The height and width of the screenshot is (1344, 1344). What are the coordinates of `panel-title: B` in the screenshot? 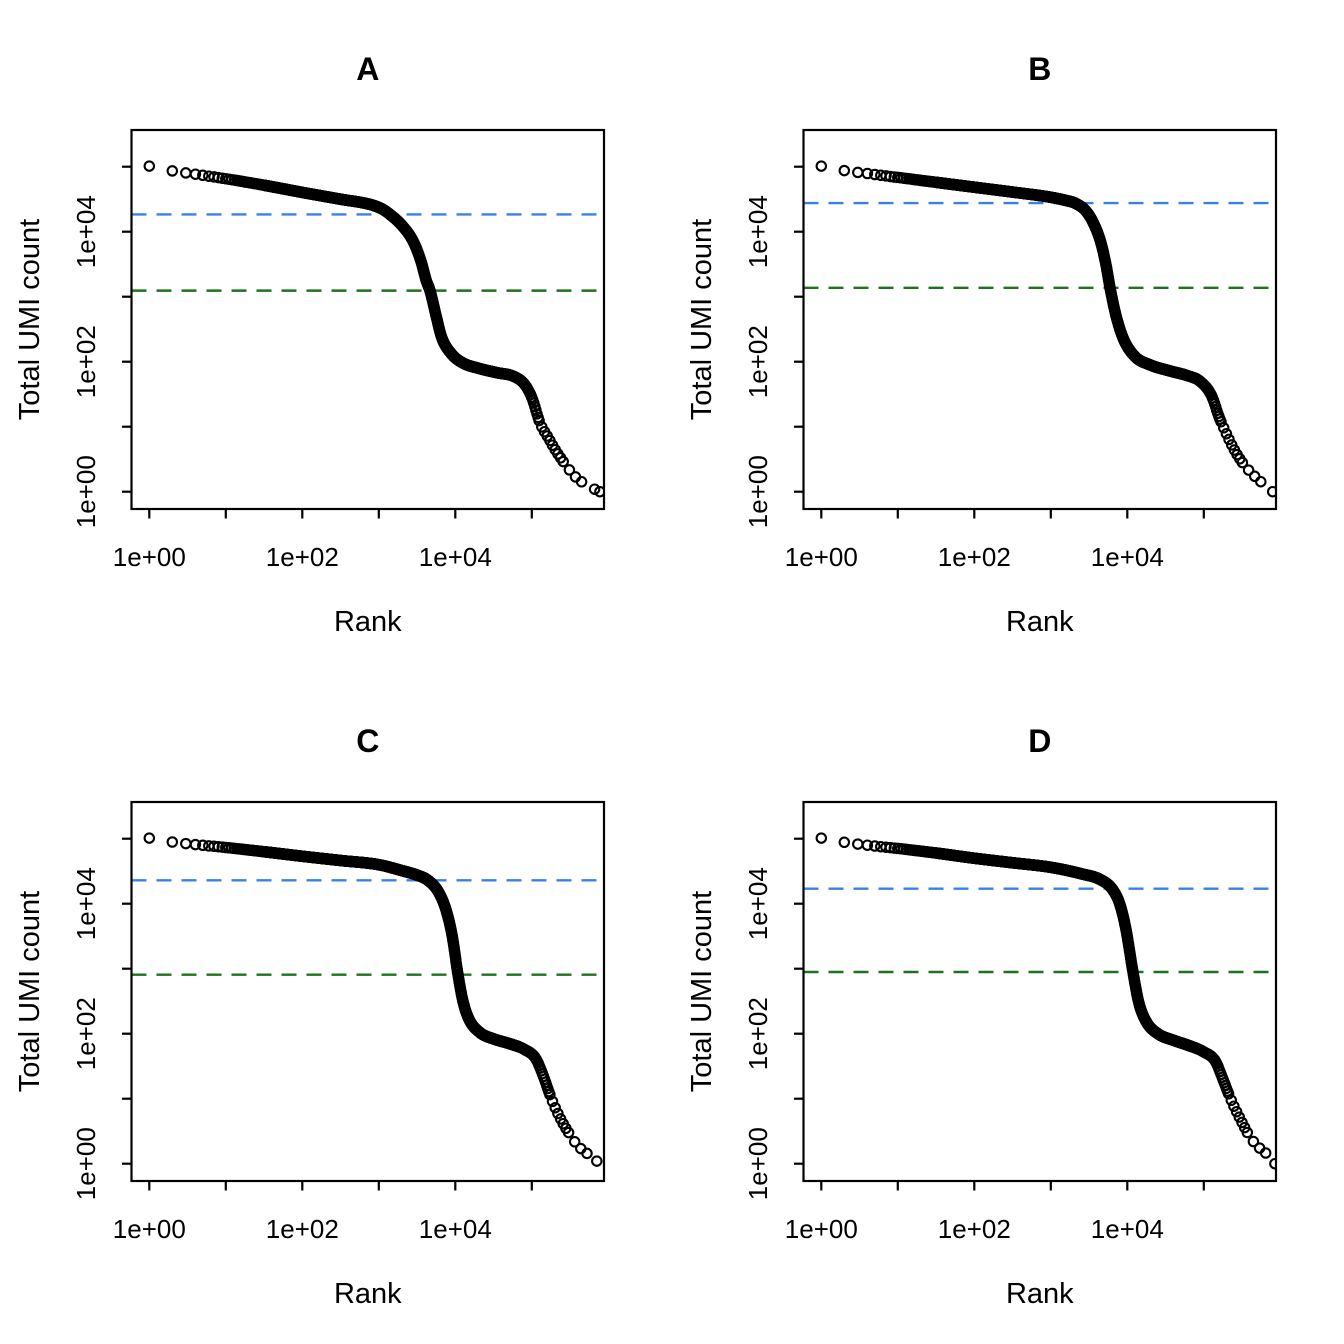 It's located at (1039, 69).